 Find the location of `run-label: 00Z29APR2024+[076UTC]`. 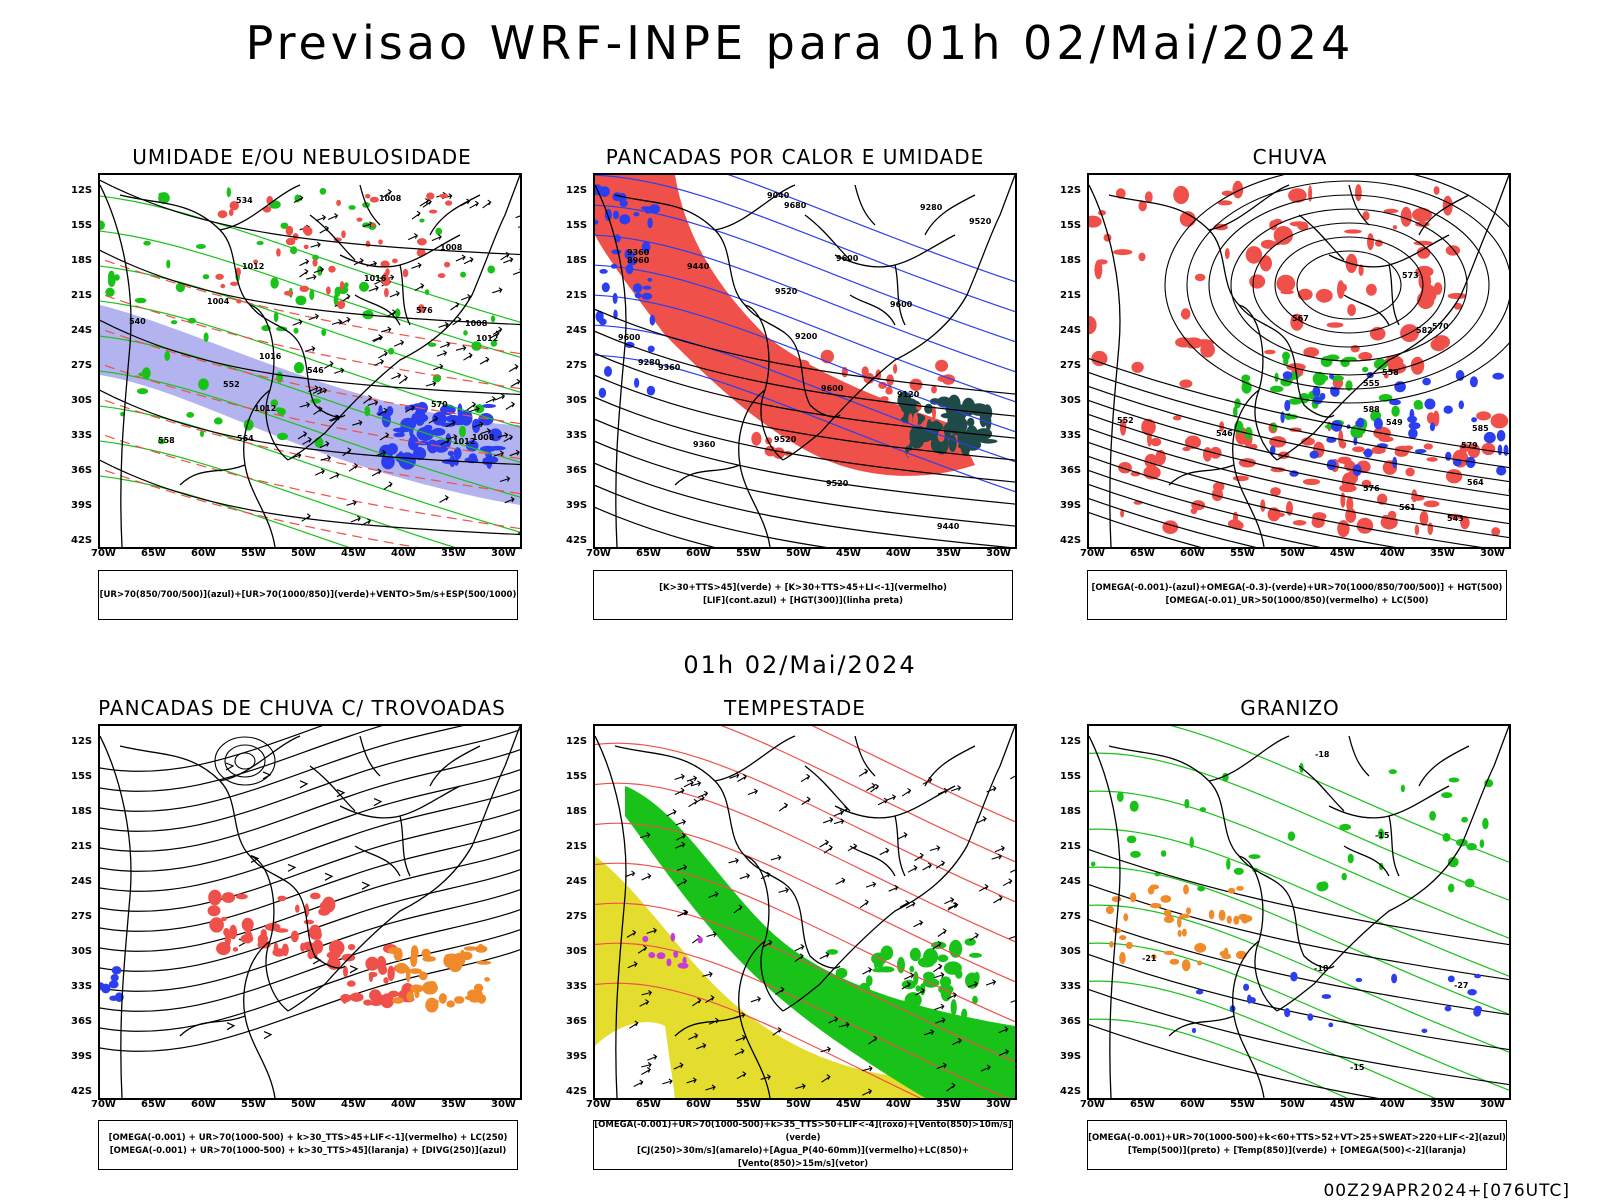

run-label: 00Z29APR2024+[076UTC] is located at coordinates (1446, 1191).